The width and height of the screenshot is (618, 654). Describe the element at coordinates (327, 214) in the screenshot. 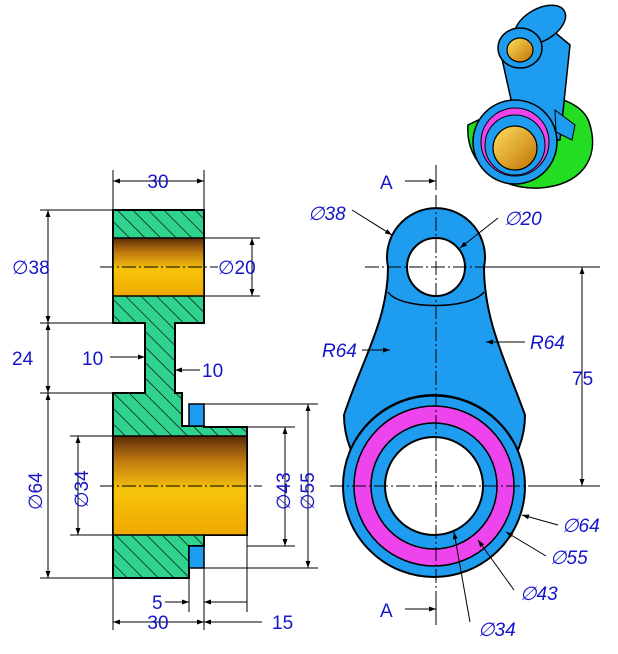

I see `dim-small-outer: ∅38` at that location.